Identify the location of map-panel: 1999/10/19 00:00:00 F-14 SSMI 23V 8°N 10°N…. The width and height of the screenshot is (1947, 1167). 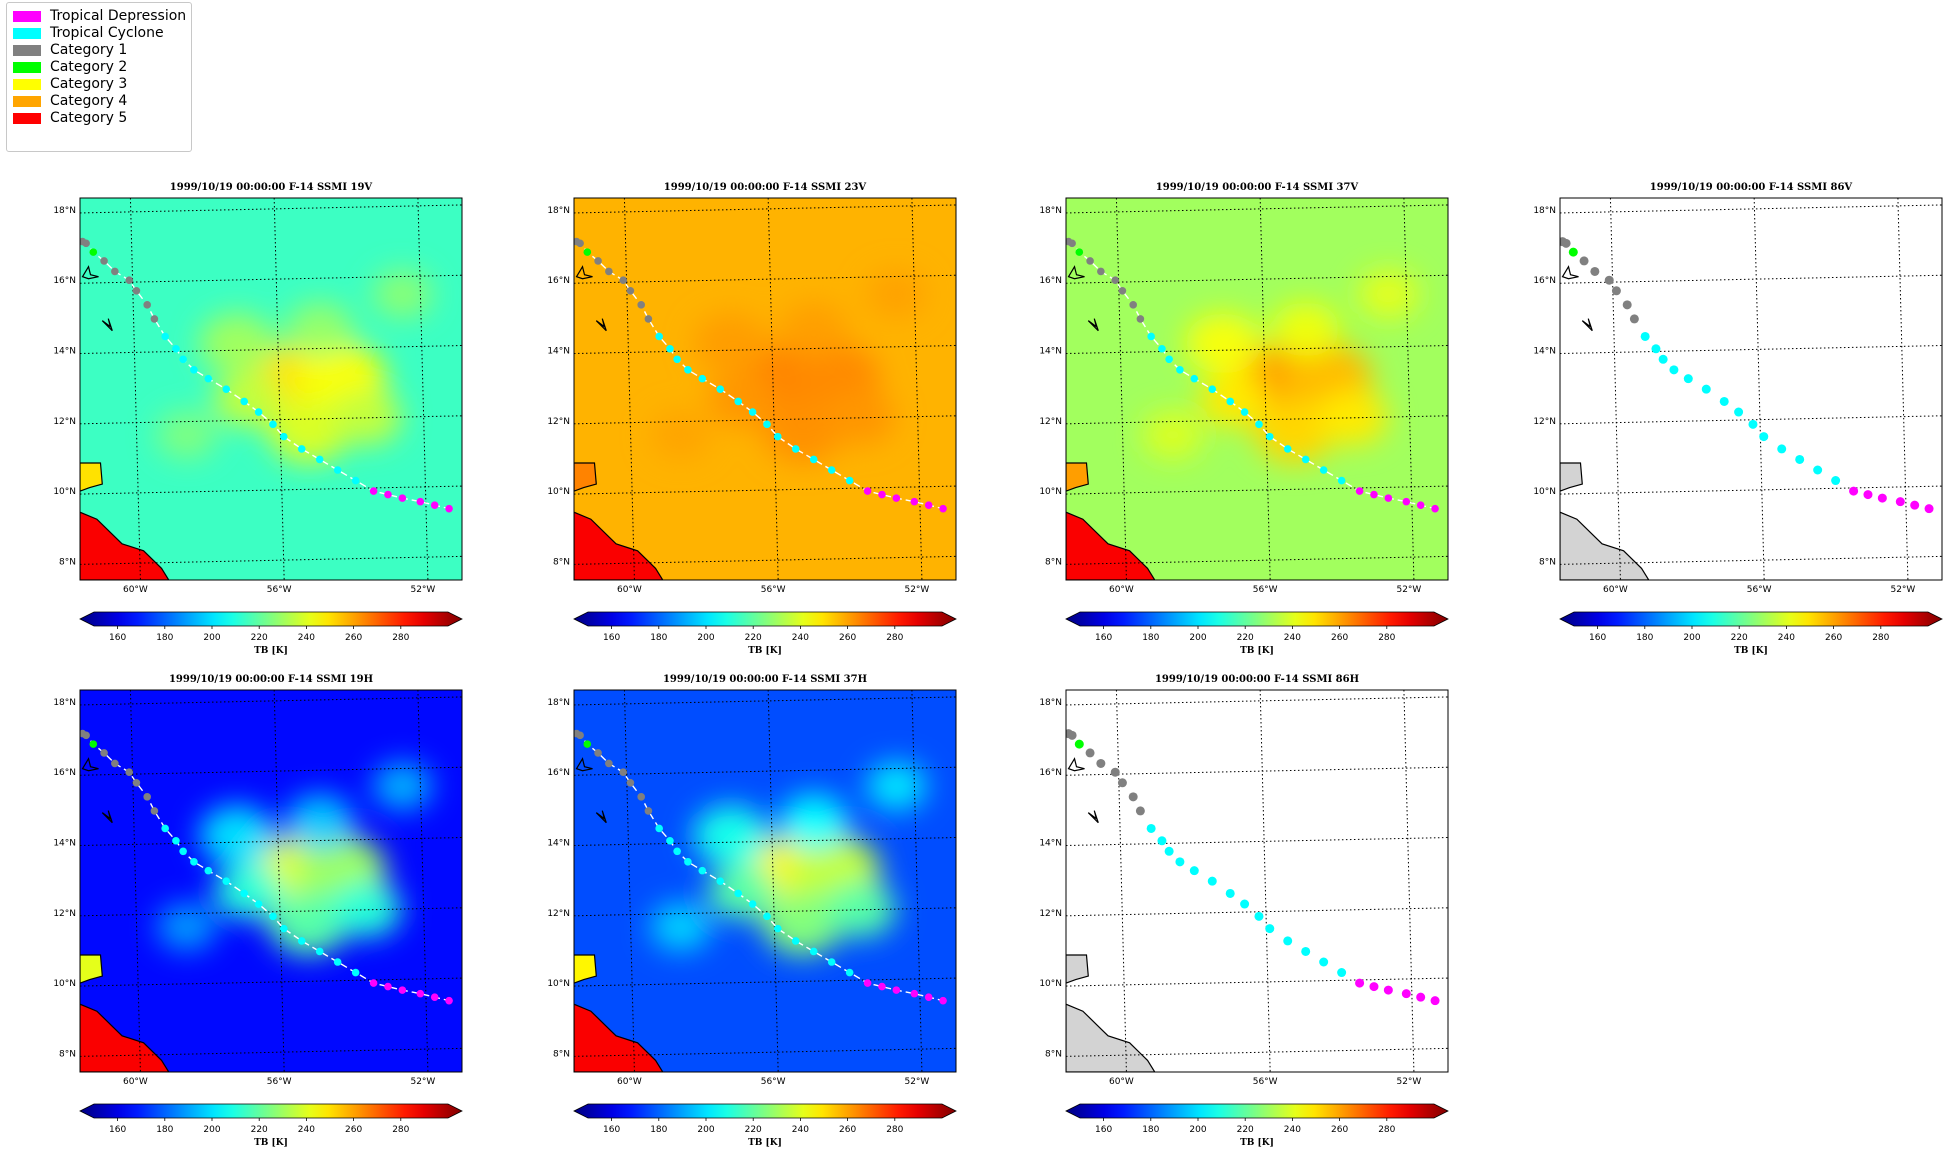
(752, 419).